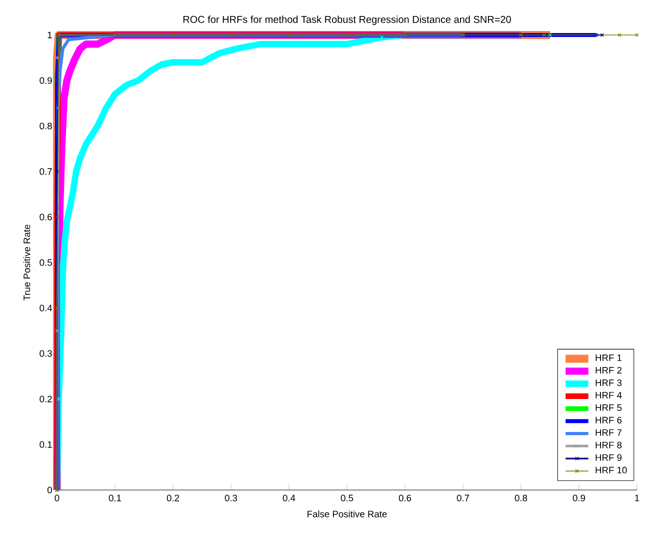 Image resolution: width=646 pixels, height=533 pixels. I want to click on y-axis-title: True Positive Rate, so click(26, 262).